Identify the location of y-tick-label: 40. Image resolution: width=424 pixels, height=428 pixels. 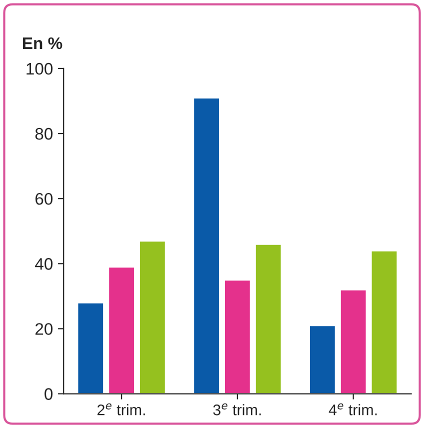
(44, 264).